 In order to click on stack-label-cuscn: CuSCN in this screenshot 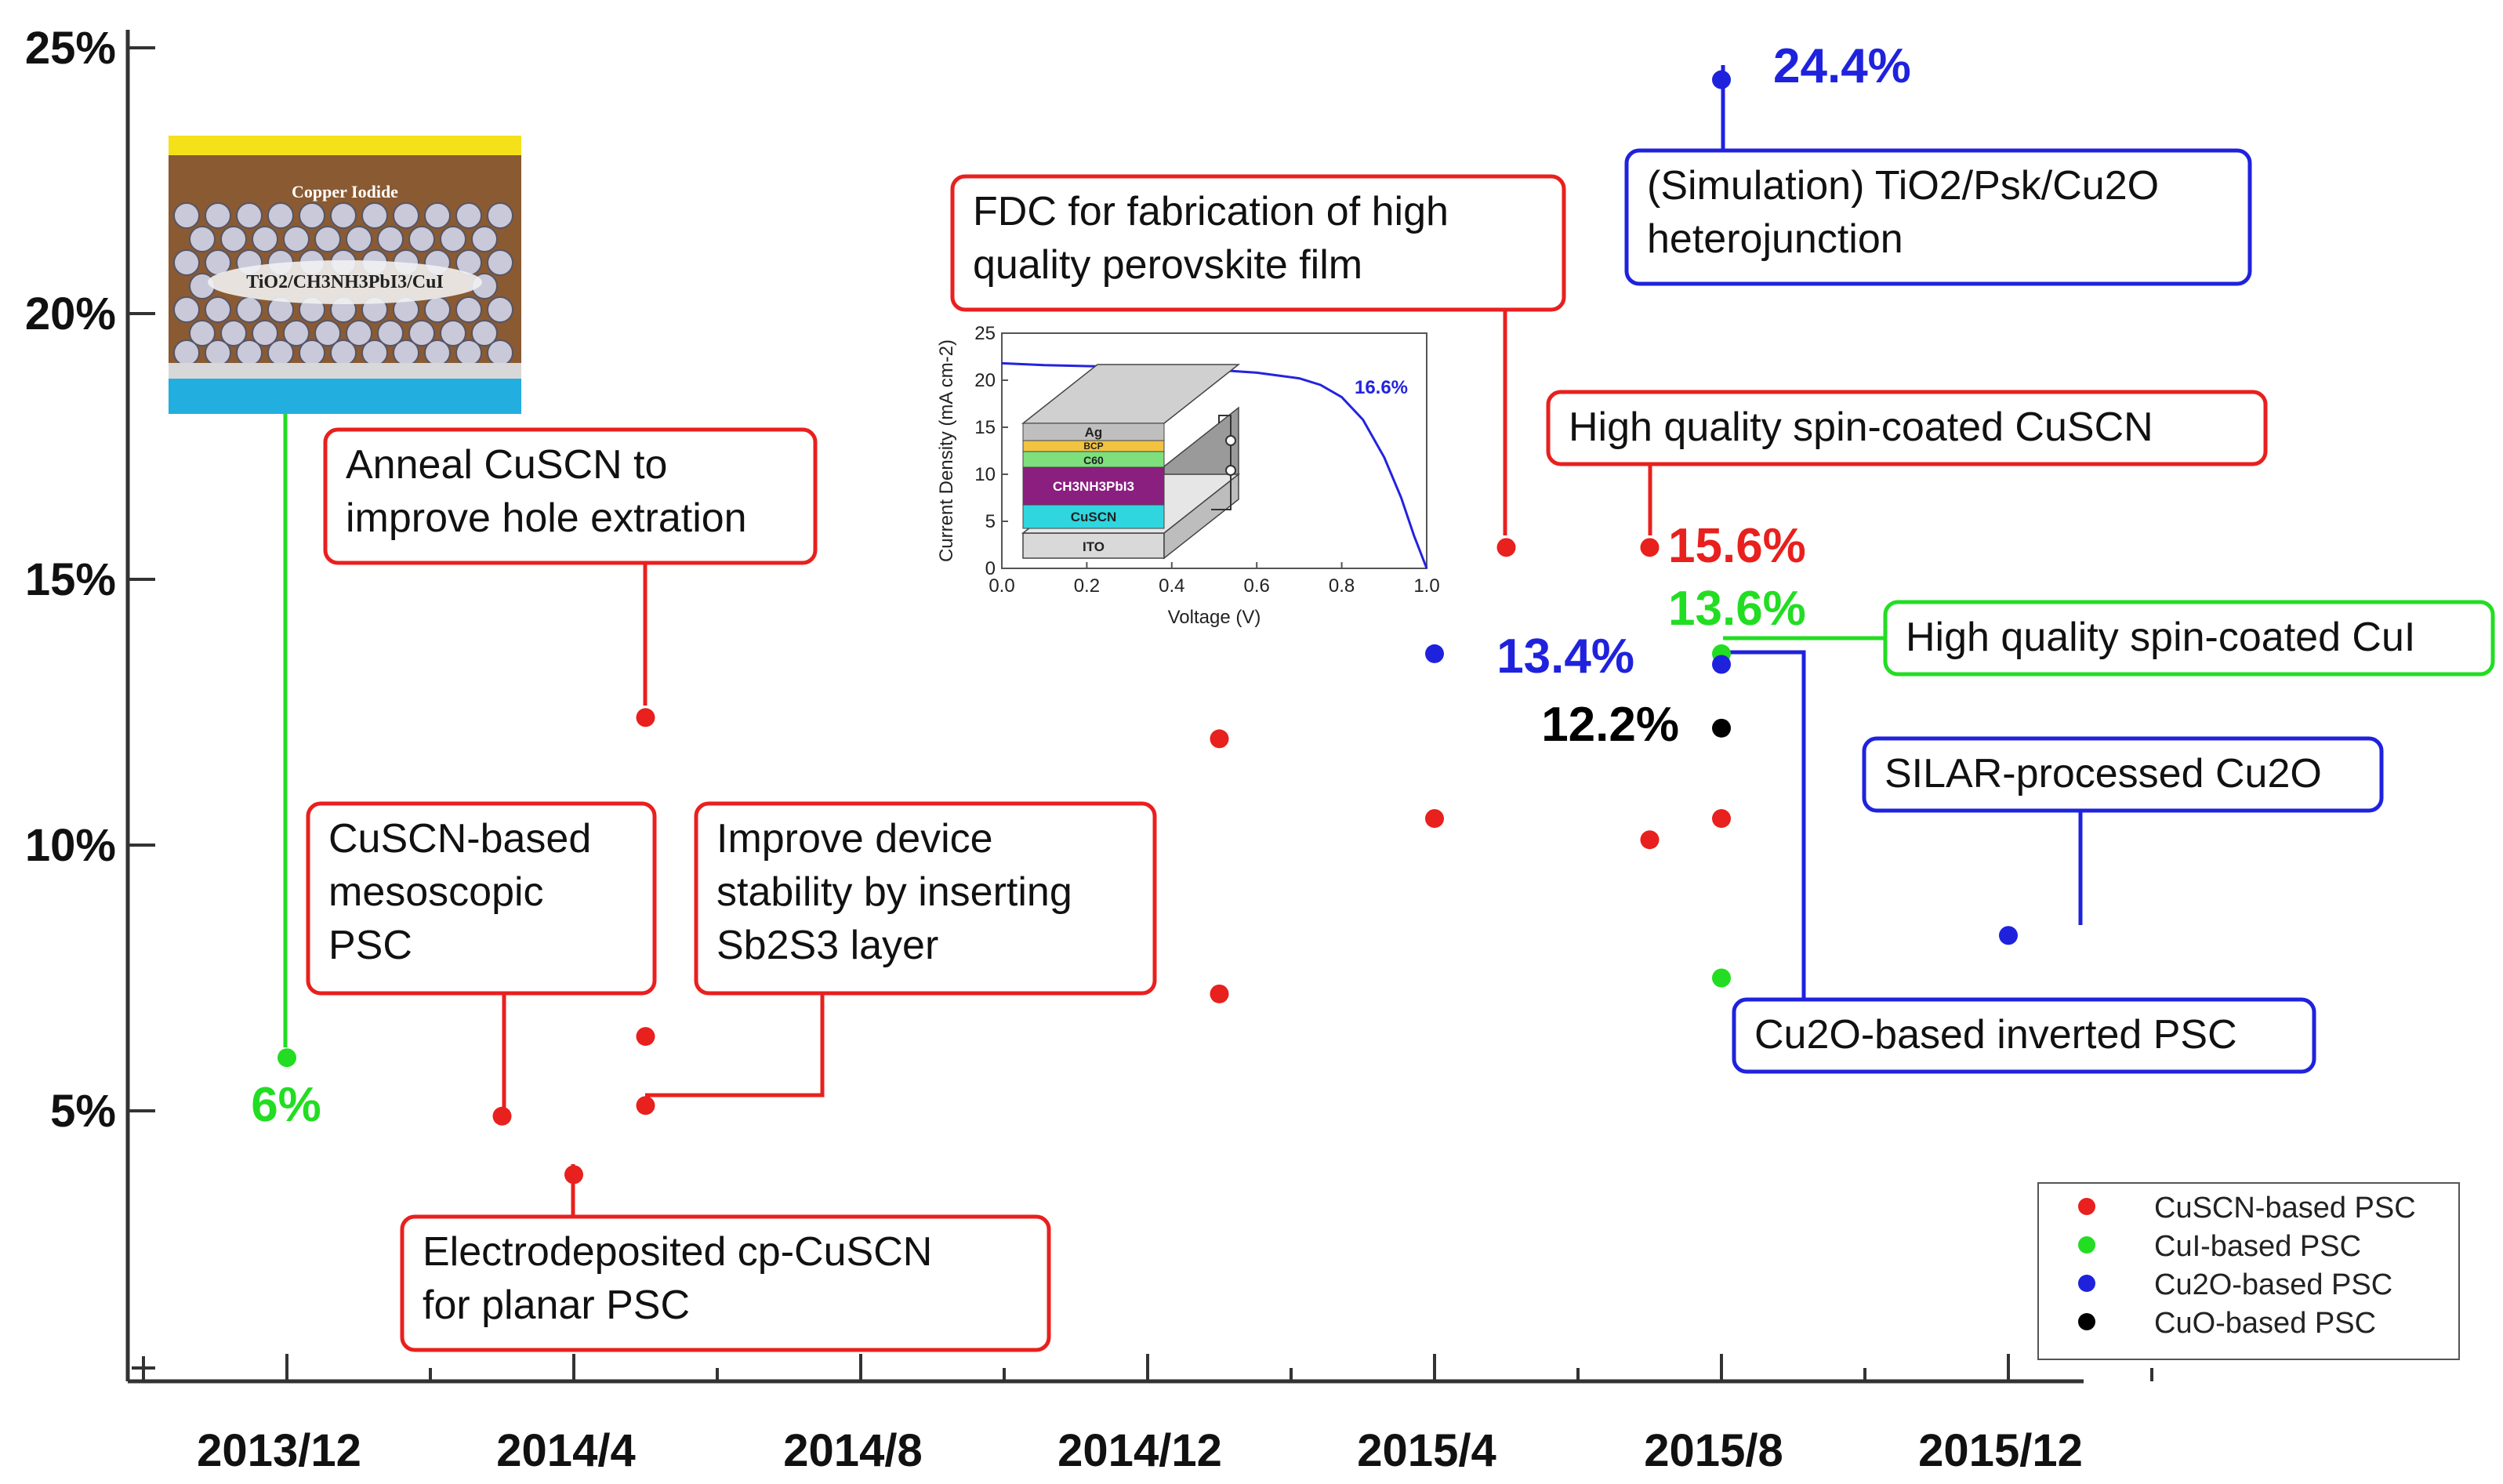, I will do `click(1094, 517)`.